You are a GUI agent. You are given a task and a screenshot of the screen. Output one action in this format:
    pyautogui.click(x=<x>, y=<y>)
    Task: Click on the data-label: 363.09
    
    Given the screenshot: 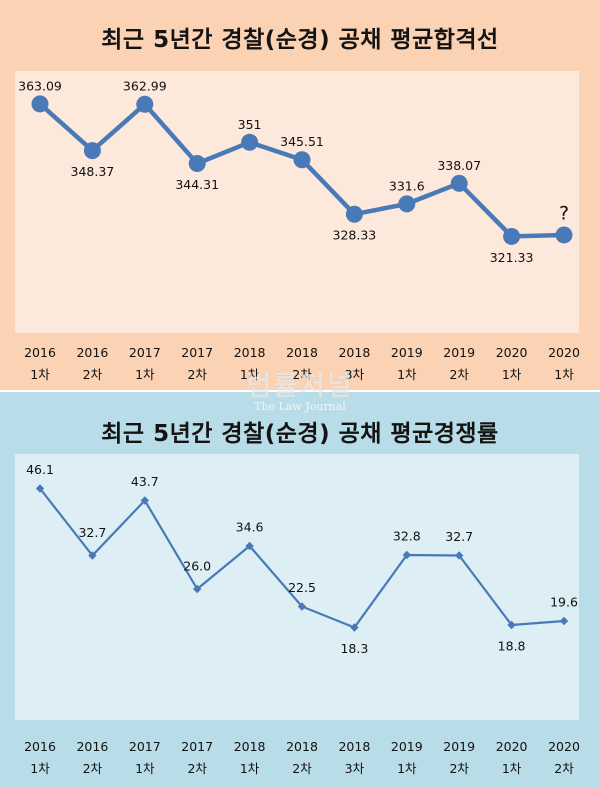 What is the action you would take?
    pyautogui.click(x=40, y=85)
    